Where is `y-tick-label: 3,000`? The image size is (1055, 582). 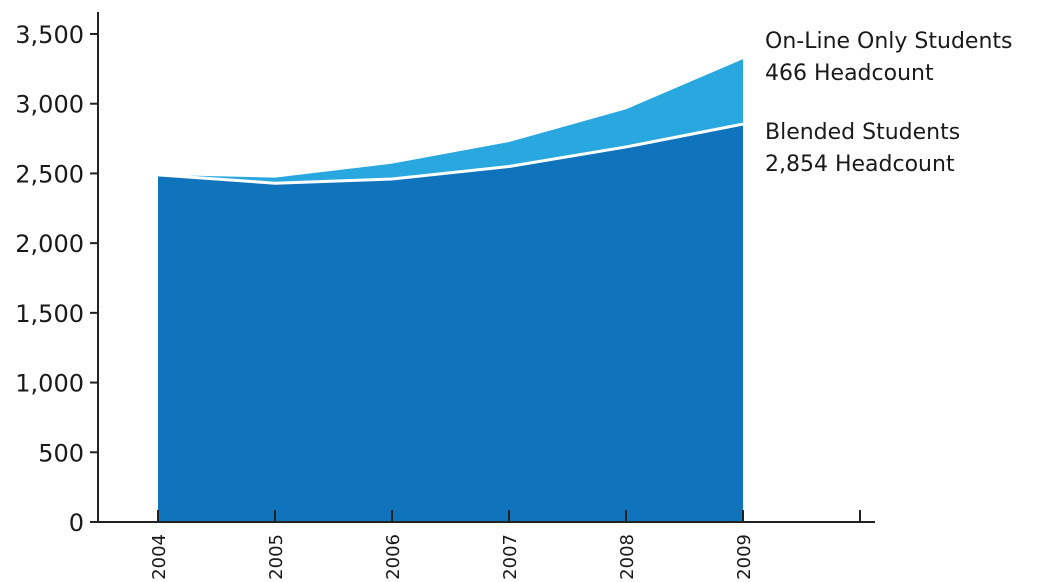
y-tick-label: 3,000 is located at coordinates (49, 105).